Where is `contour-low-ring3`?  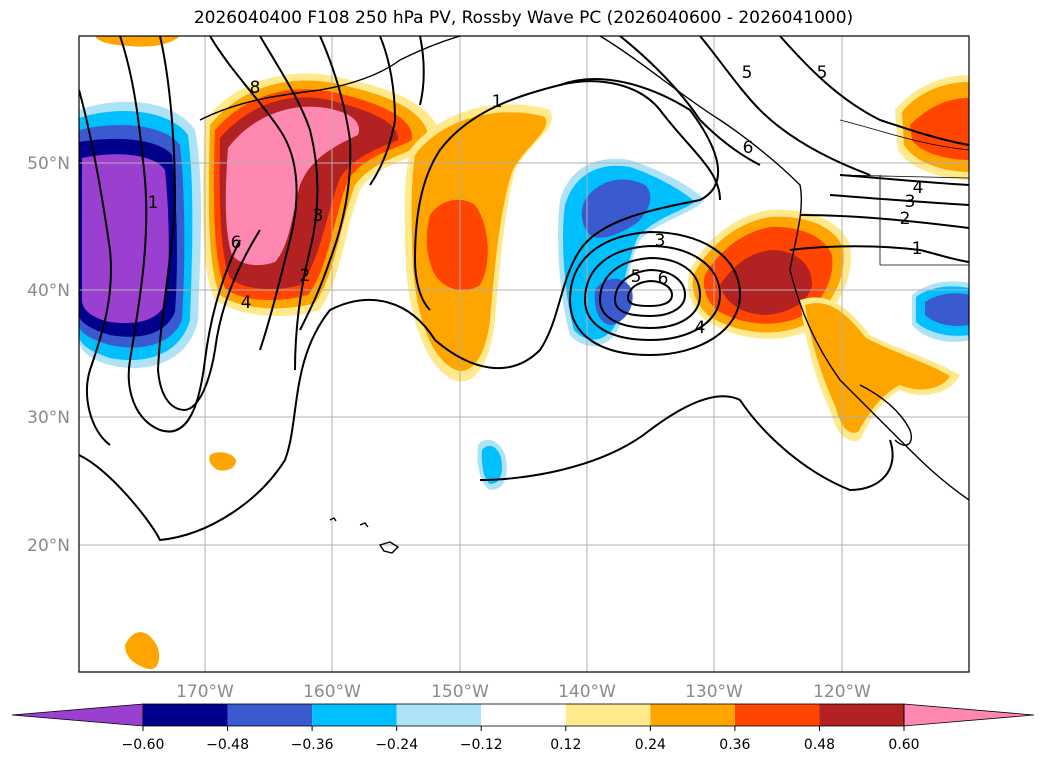 contour-low-ring3 is located at coordinates (650, 293).